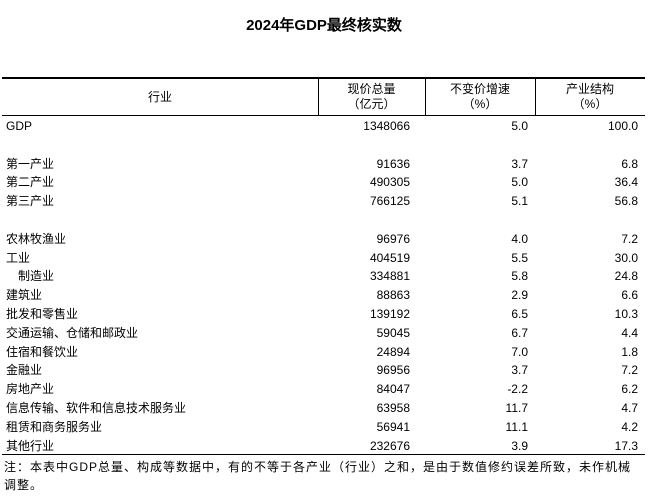  What do you see at coordinates (18, 257) in the screenshot?
I see `row-label: 工业` at bounding box center [18, 257].